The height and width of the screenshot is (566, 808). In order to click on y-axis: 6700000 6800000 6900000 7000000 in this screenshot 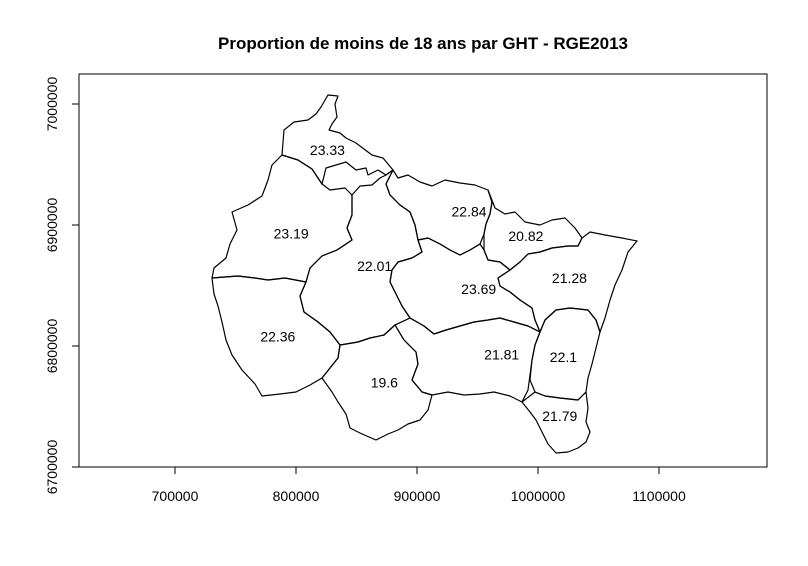, I will do `click(62, 286)`.